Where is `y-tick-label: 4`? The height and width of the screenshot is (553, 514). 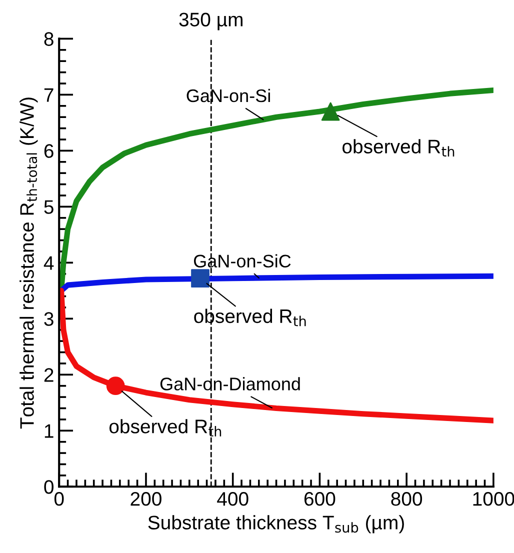
y-tick-label: 4 is located at coordinates (49, 263).